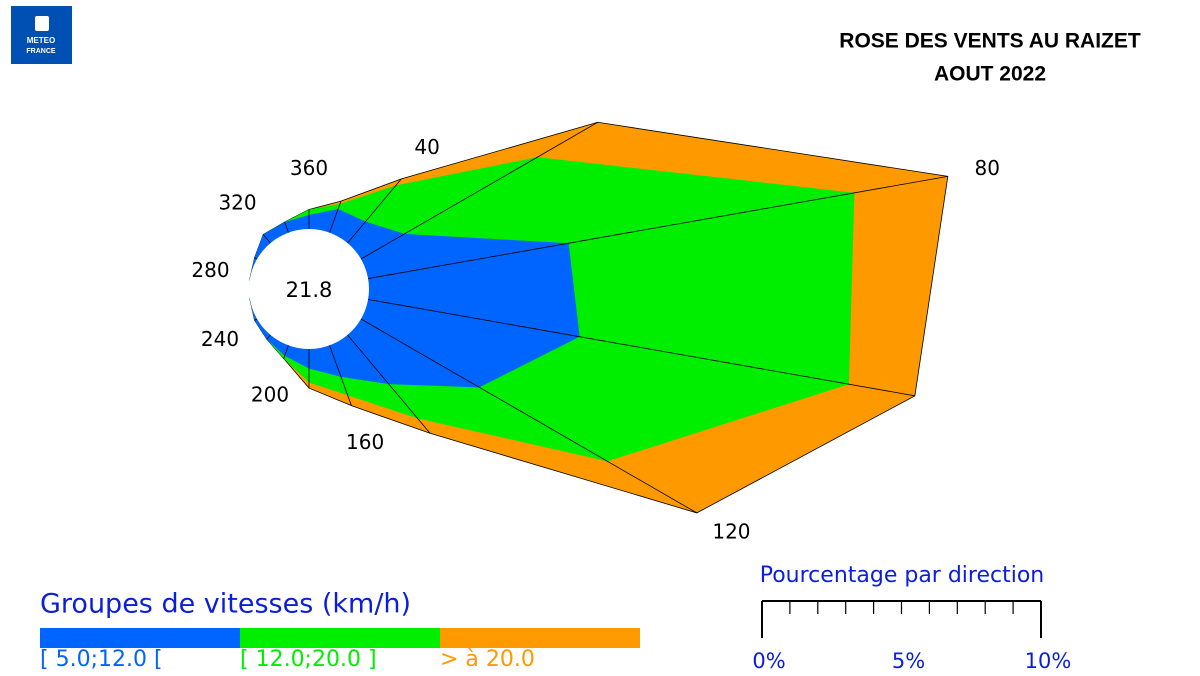 Image resolution: width=1200 pixels, height=676 pixels. What do you see at coordinates (309, 168) in the screenshot?
I see `direction-label: 360` at bounding box center [309, 168].